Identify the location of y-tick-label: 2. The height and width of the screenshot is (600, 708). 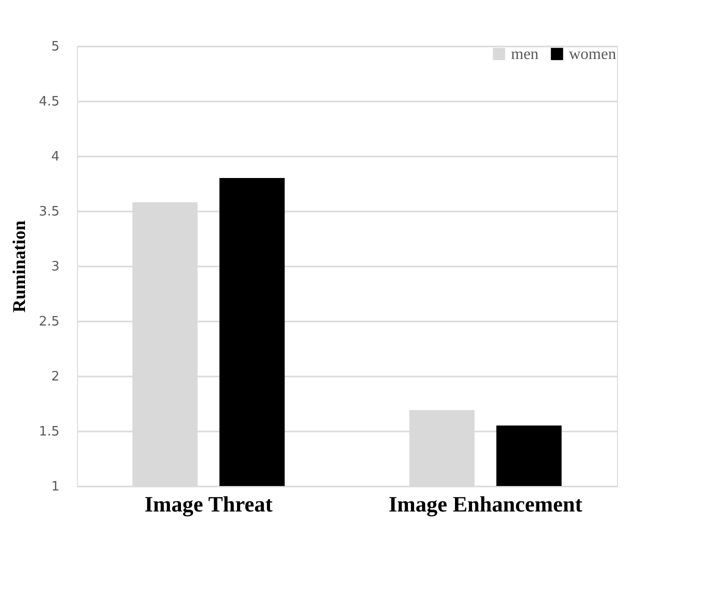
(55, 377).